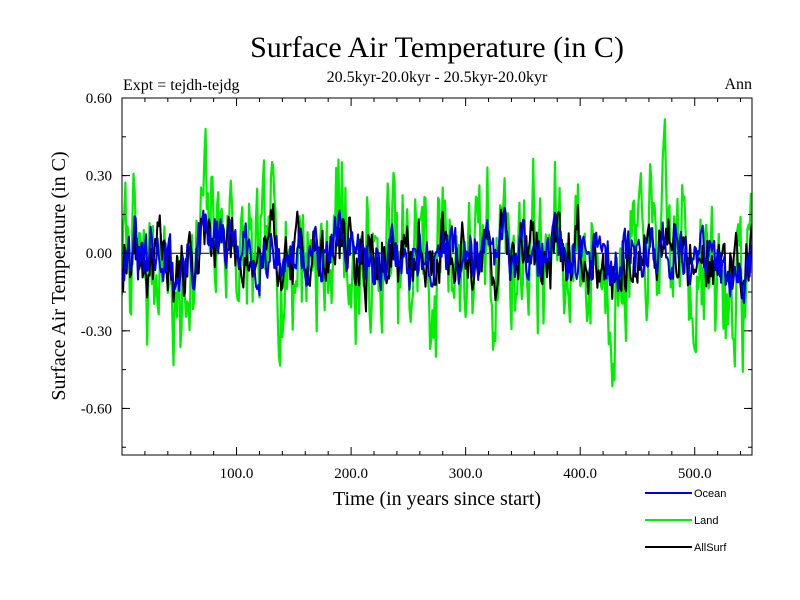  Describe the element at coordinates (96, 409) in the screenshot. I see `y-tick-label: -0.60` at that location.